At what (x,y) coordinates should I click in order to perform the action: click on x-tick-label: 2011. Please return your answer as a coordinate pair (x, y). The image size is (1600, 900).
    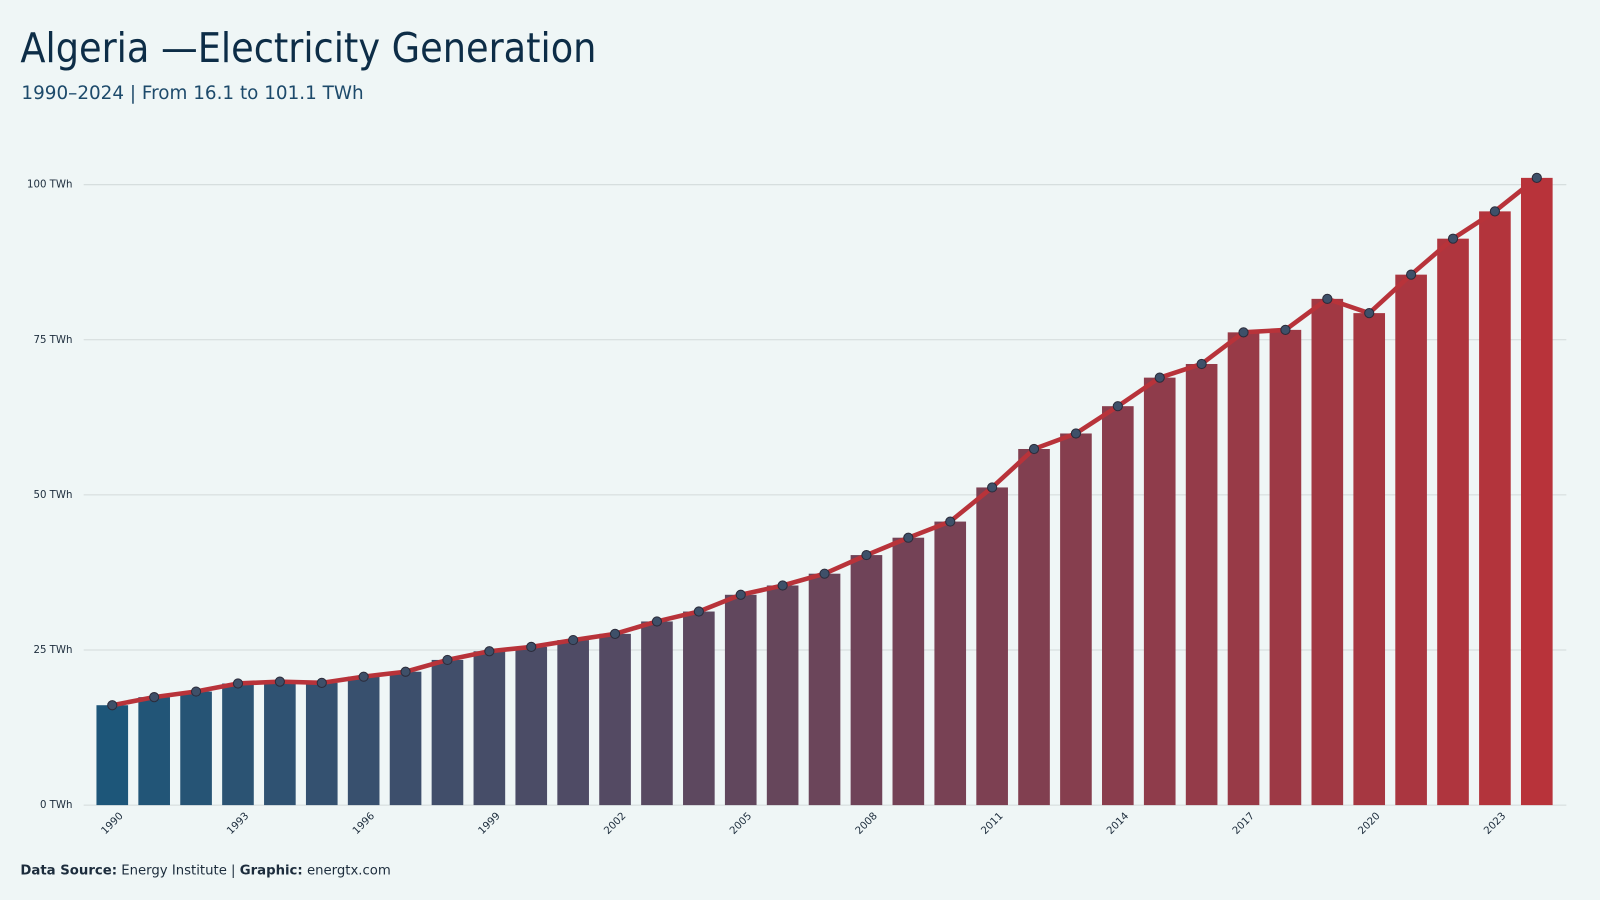
    Looking at the image, I should click on (992, 824).